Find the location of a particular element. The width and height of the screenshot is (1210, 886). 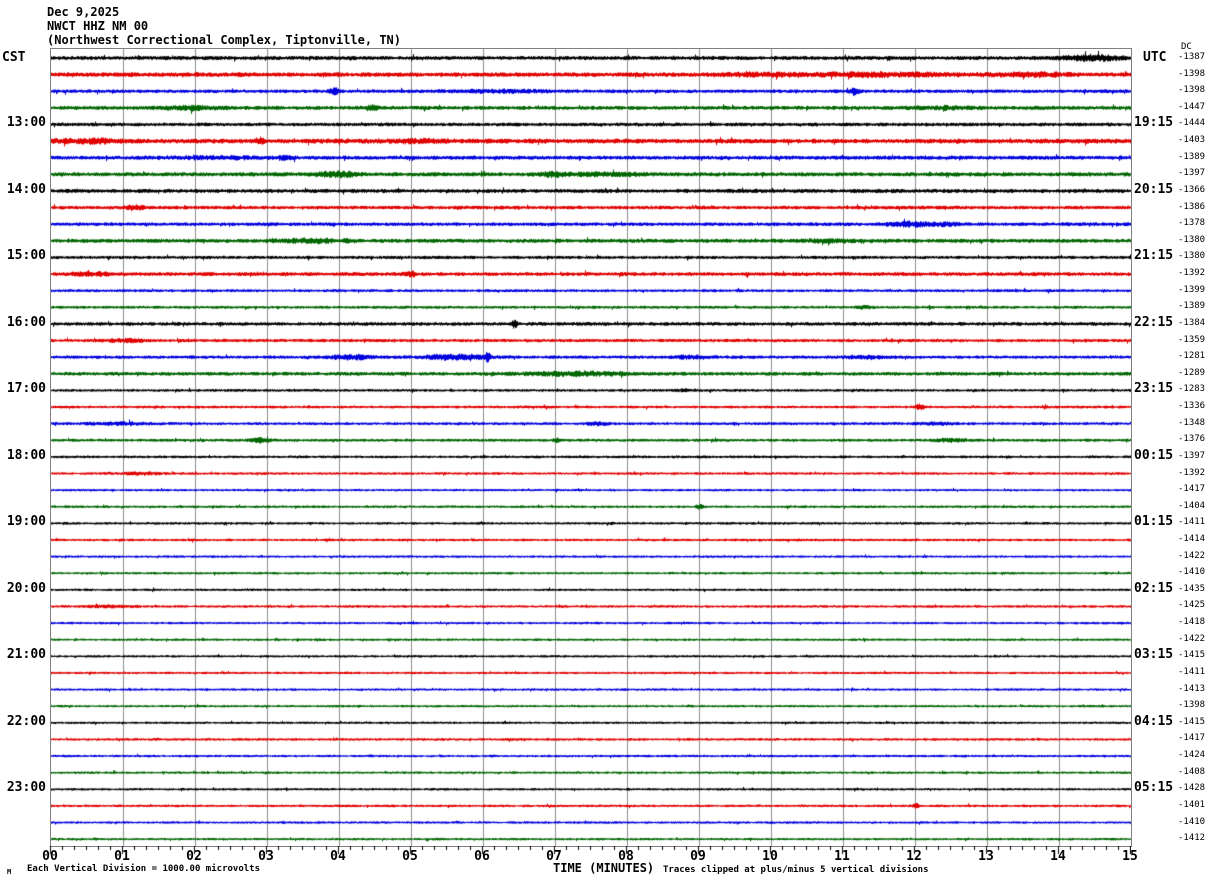

right-hour-label: 20:15 is located at coordinates (1154, 189).